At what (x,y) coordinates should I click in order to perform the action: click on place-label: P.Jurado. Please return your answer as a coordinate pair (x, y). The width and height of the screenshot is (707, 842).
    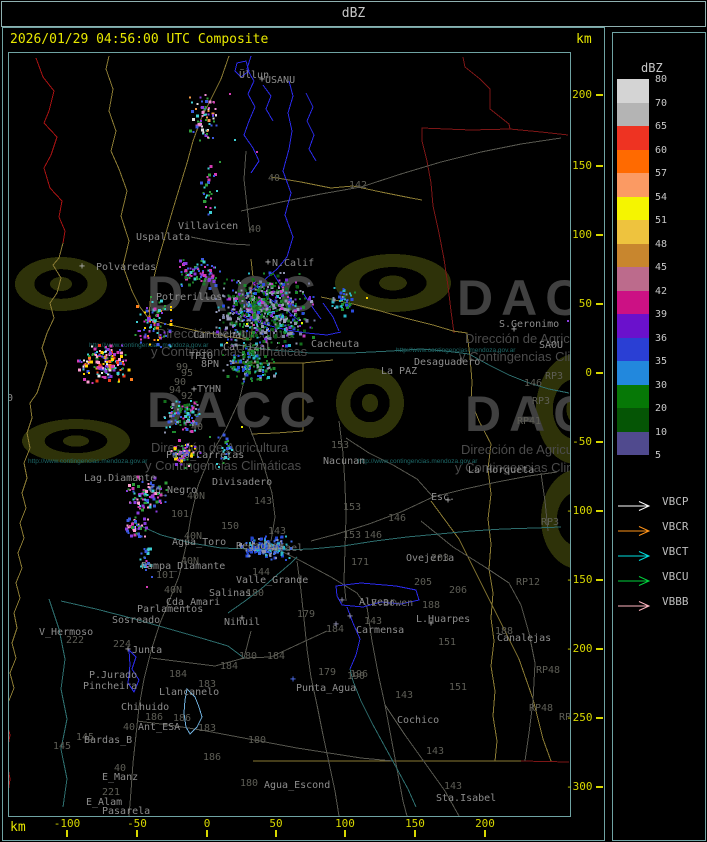
    Looking at the image, I should click on (113, 675).